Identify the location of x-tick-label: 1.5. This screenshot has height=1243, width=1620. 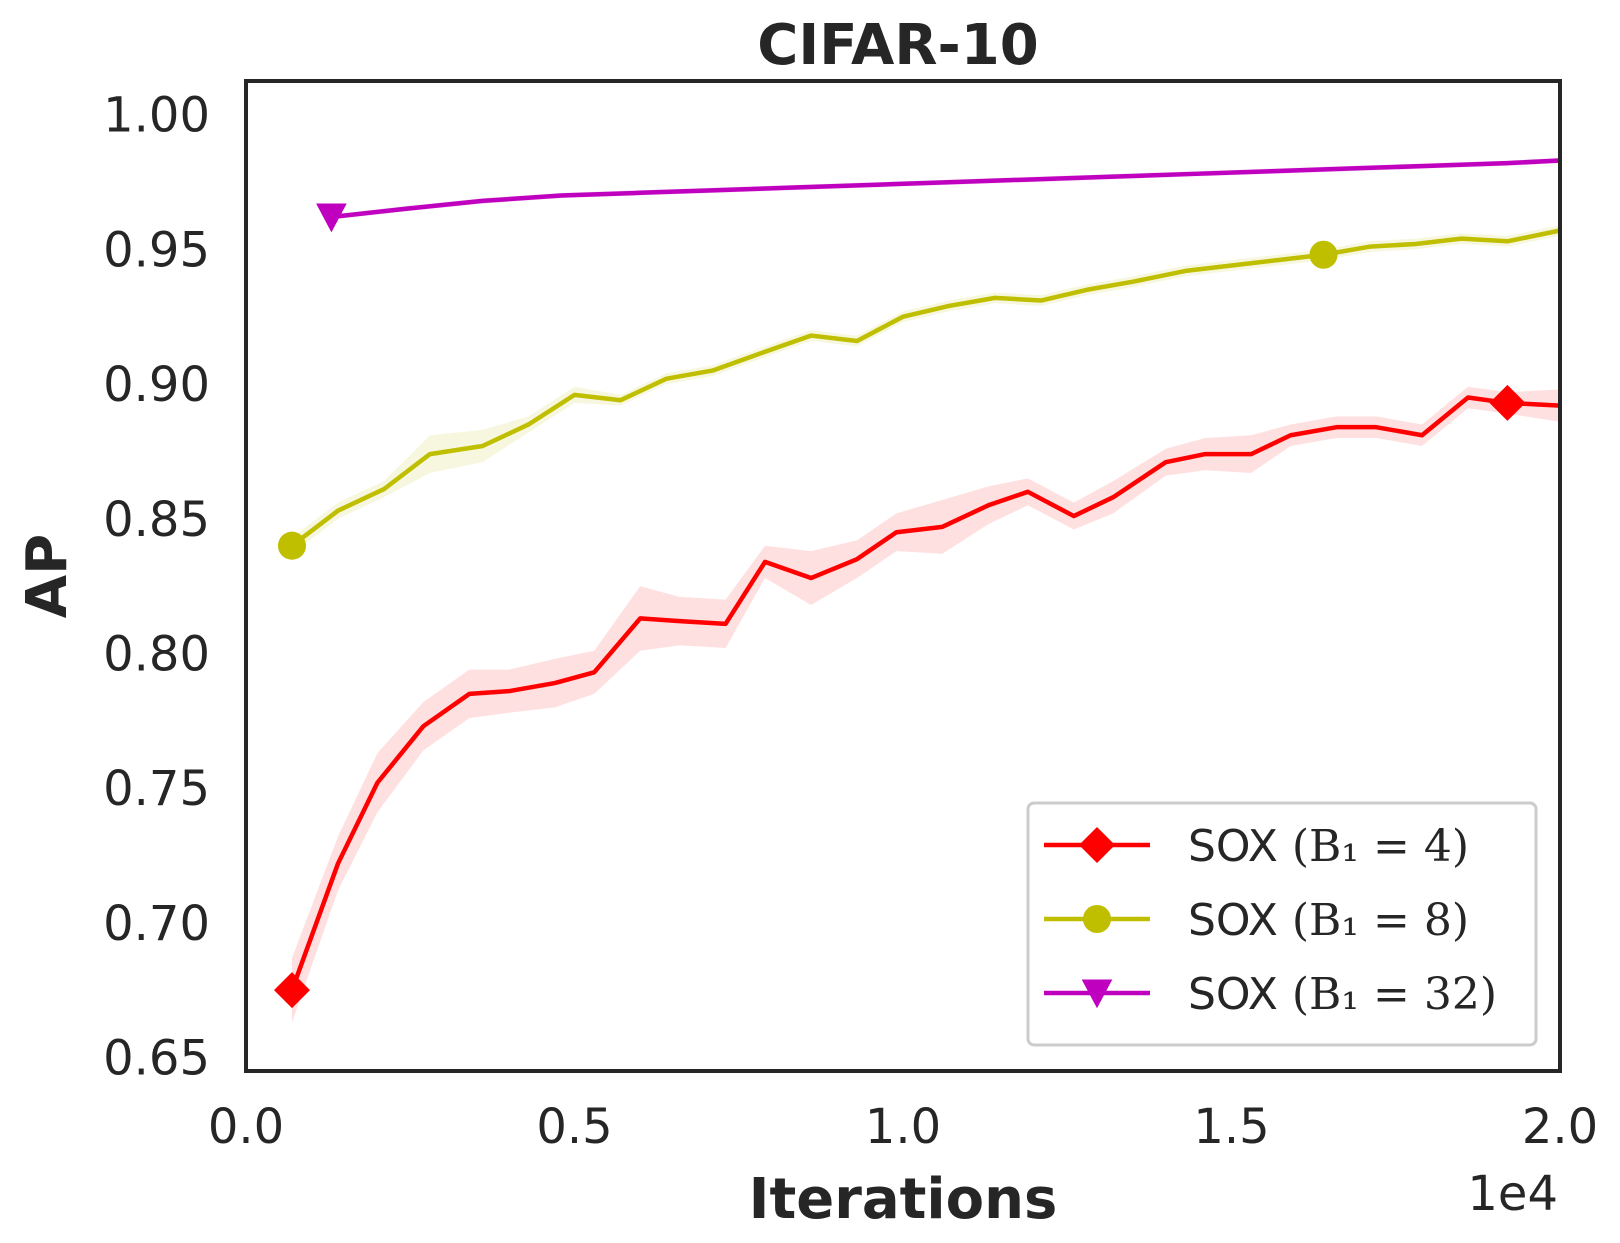
(1231, 1127).